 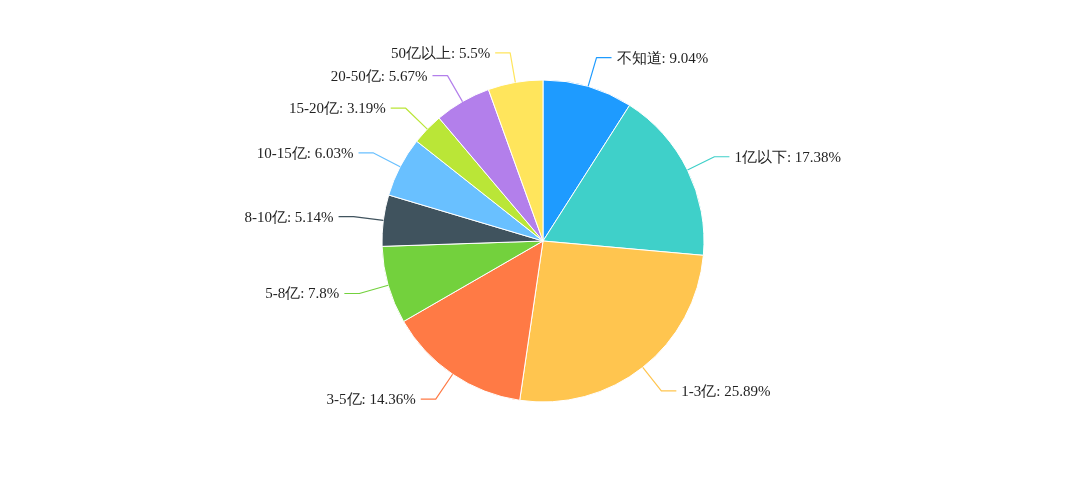 I want to click on slice-label: 15-20亿: 3.19%, so click(x=337, y=108).